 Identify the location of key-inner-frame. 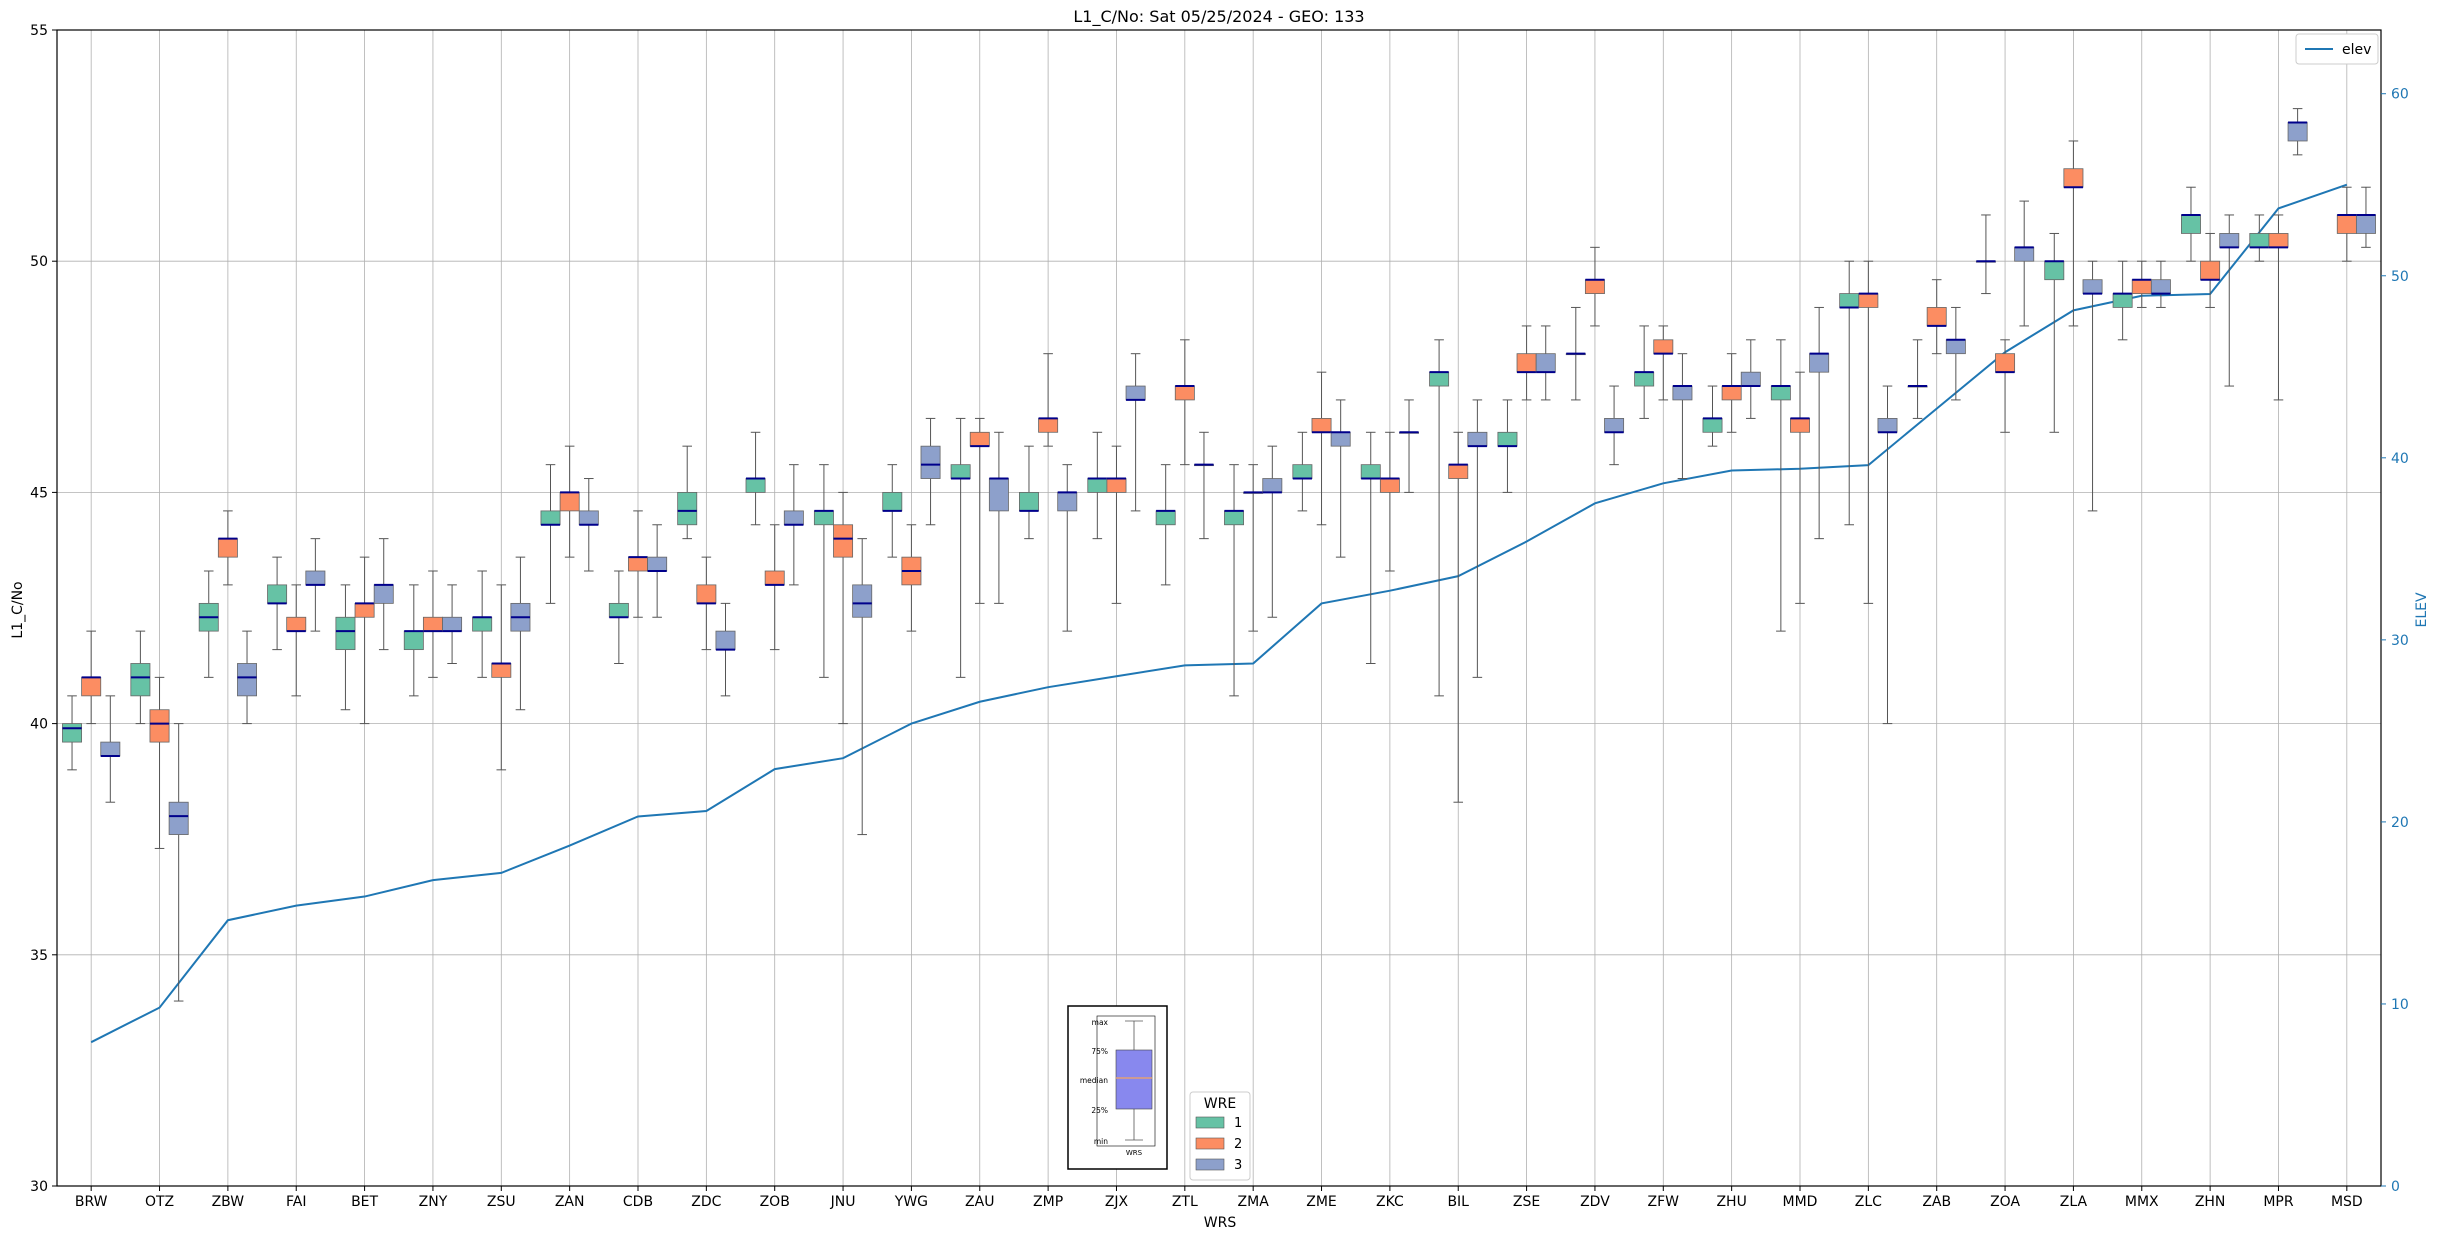
(1126, 1081).